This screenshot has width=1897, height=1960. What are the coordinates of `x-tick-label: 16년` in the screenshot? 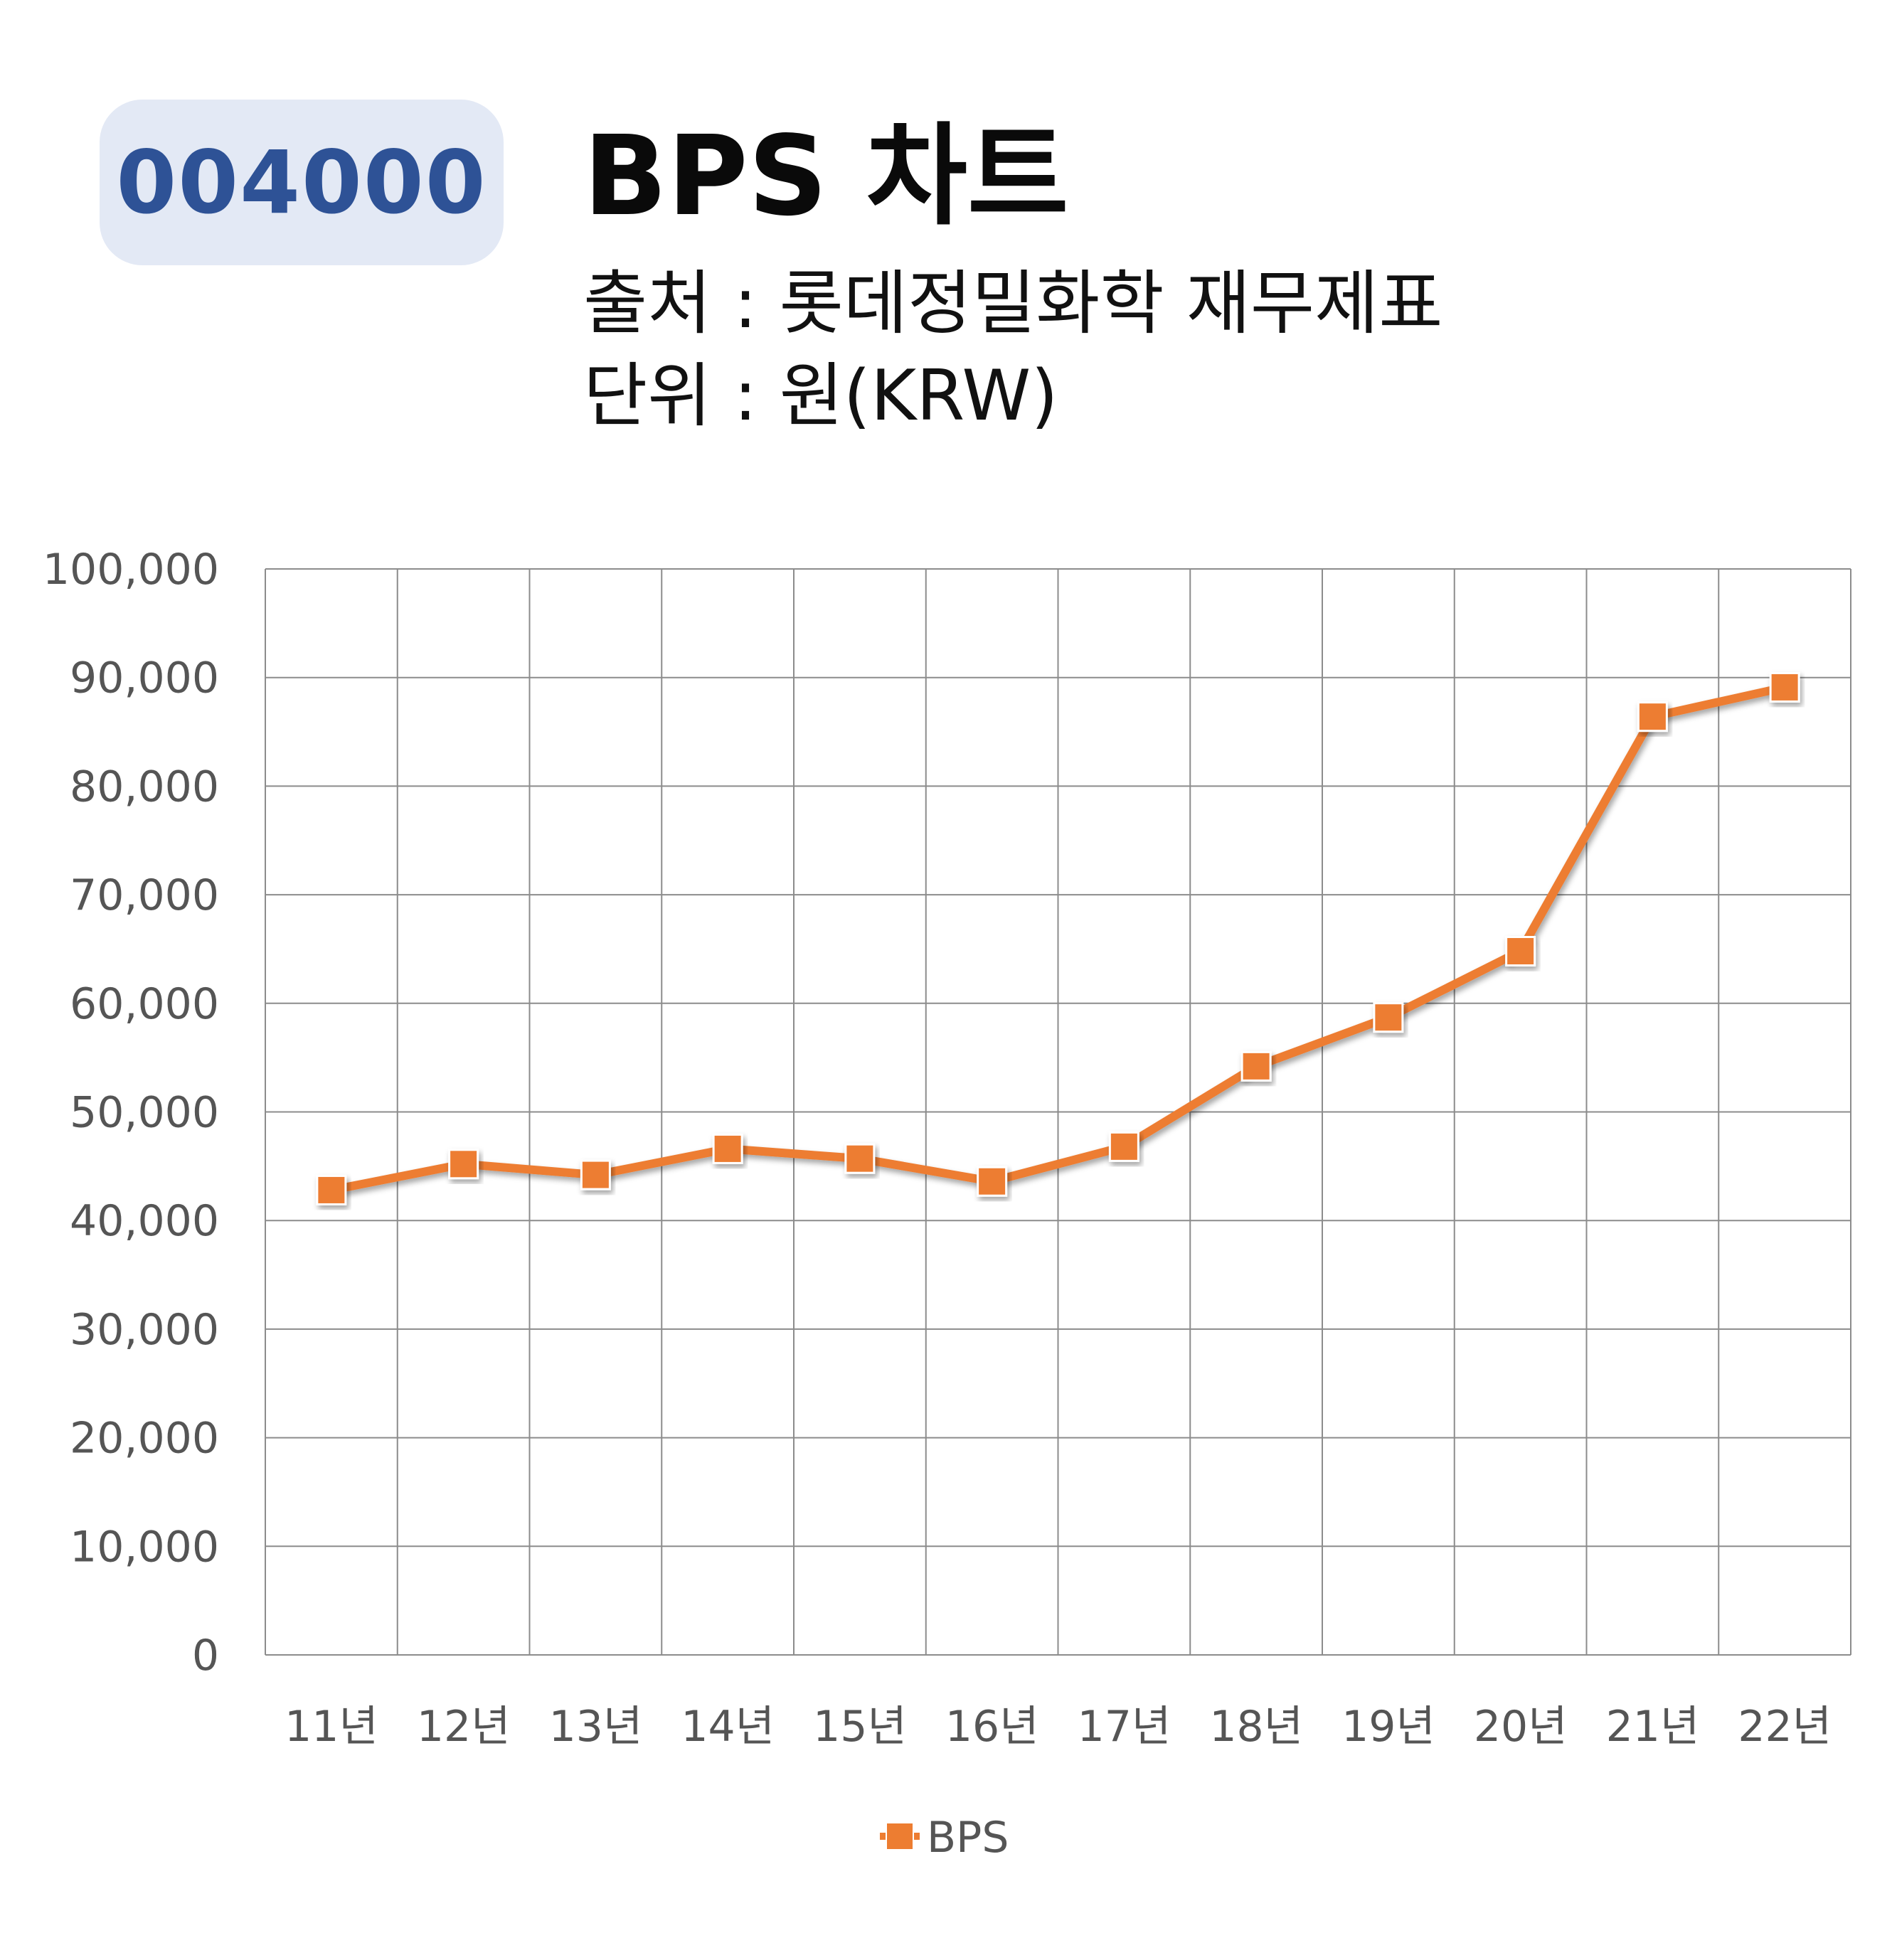 It's located at (992, 1727).